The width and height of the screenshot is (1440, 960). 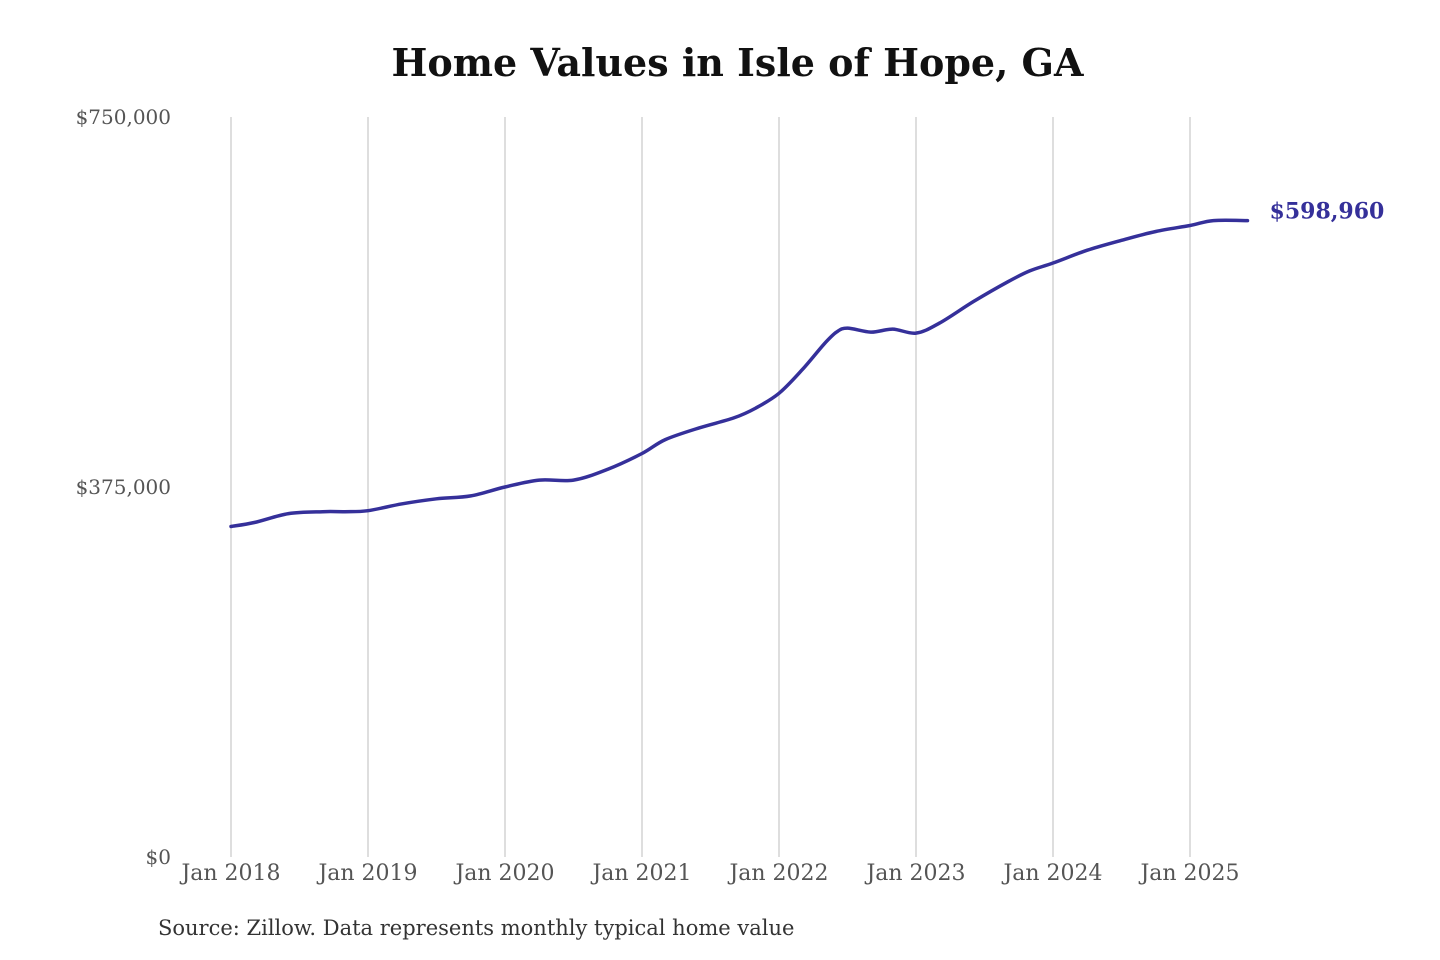 I want to click on y-tick-label: $750,000, so click(x=123, y=117).